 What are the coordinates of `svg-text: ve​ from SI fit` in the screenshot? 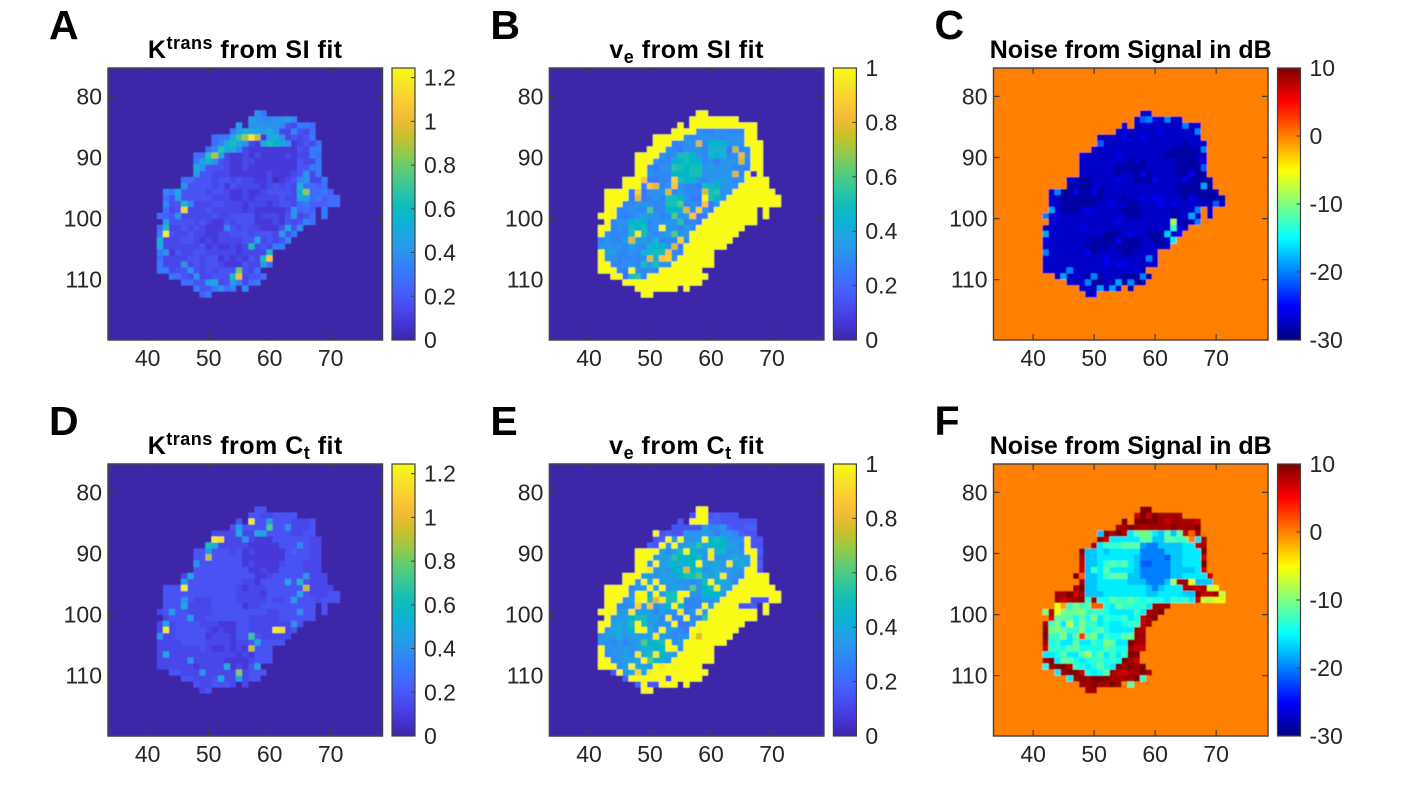 It's located at (686, 51).